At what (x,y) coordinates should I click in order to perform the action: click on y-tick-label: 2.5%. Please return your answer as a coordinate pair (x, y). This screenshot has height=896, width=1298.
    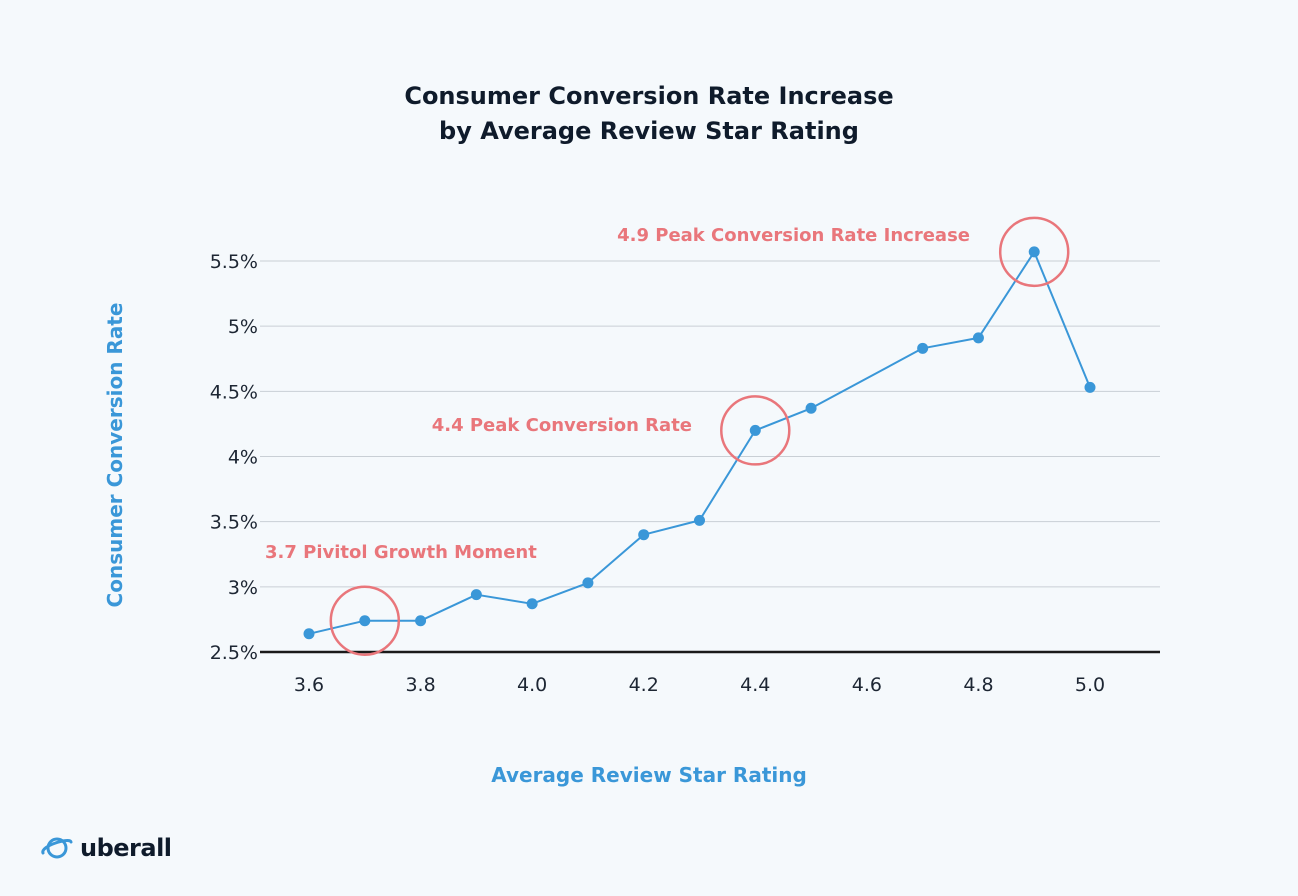
    Looking at the image, I should click on (234, 653).